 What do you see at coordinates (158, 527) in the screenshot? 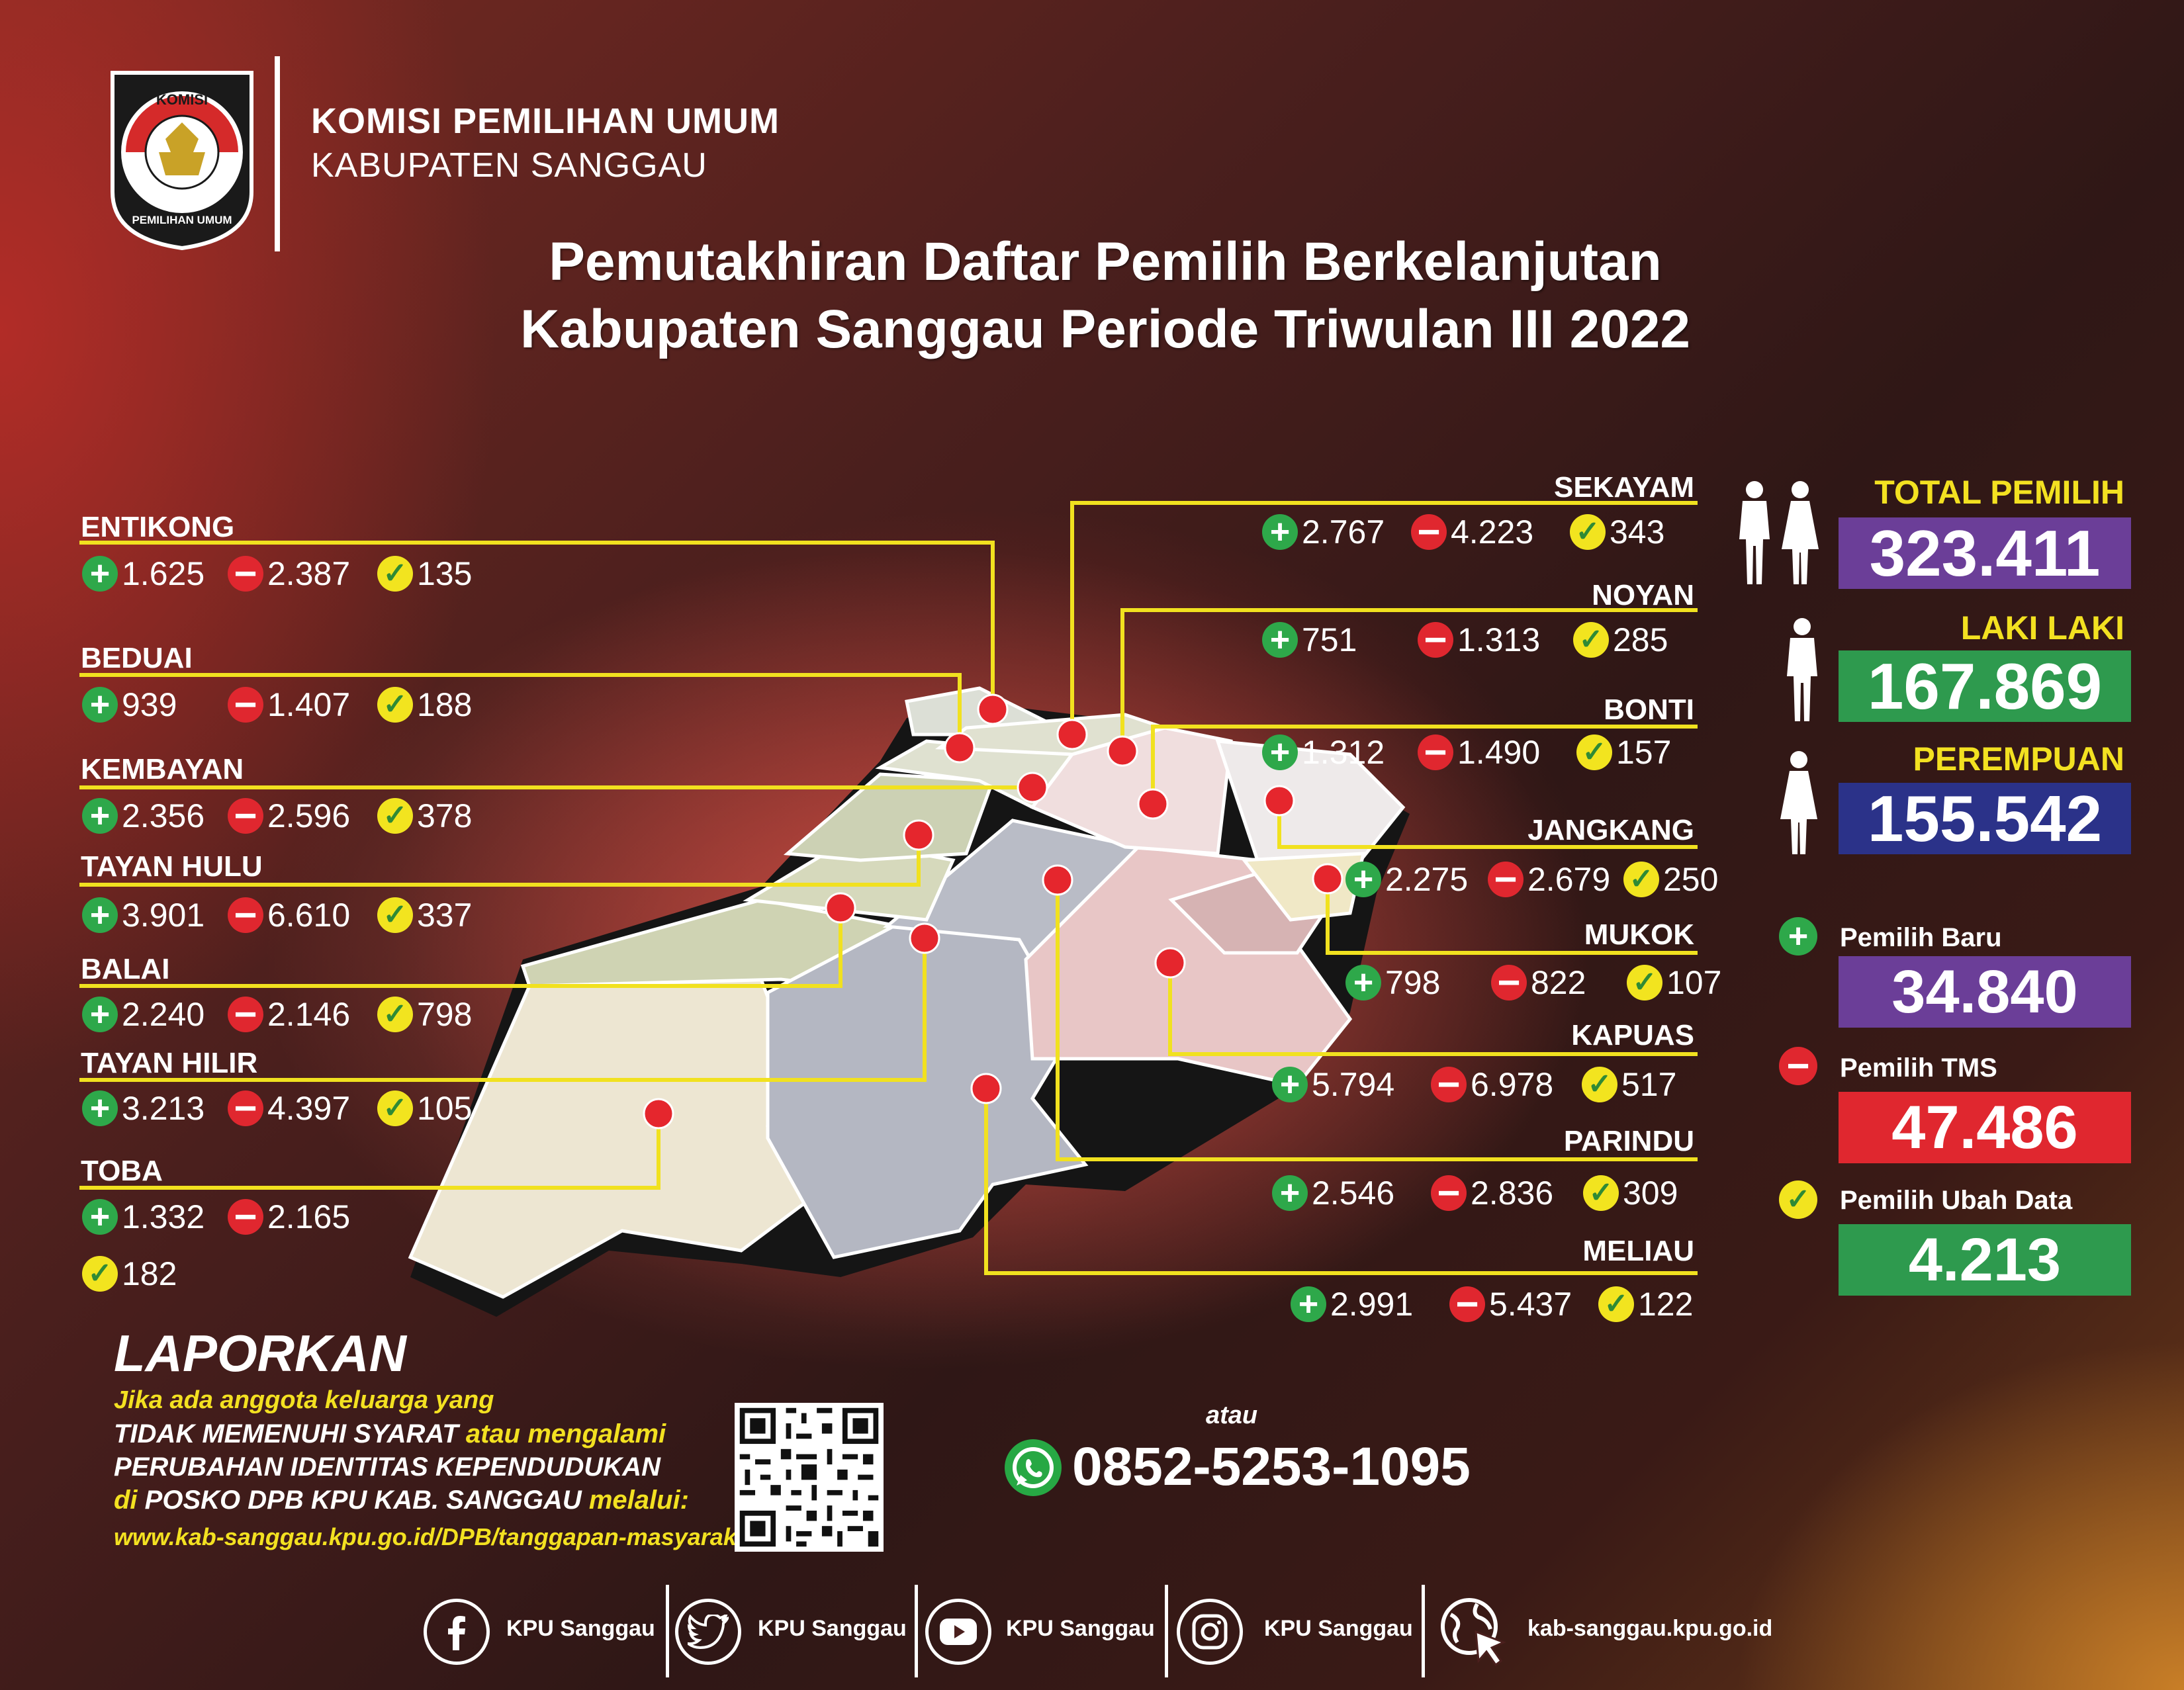
I see `district-name: ENTIKONG` at bounding box center [158, 527].